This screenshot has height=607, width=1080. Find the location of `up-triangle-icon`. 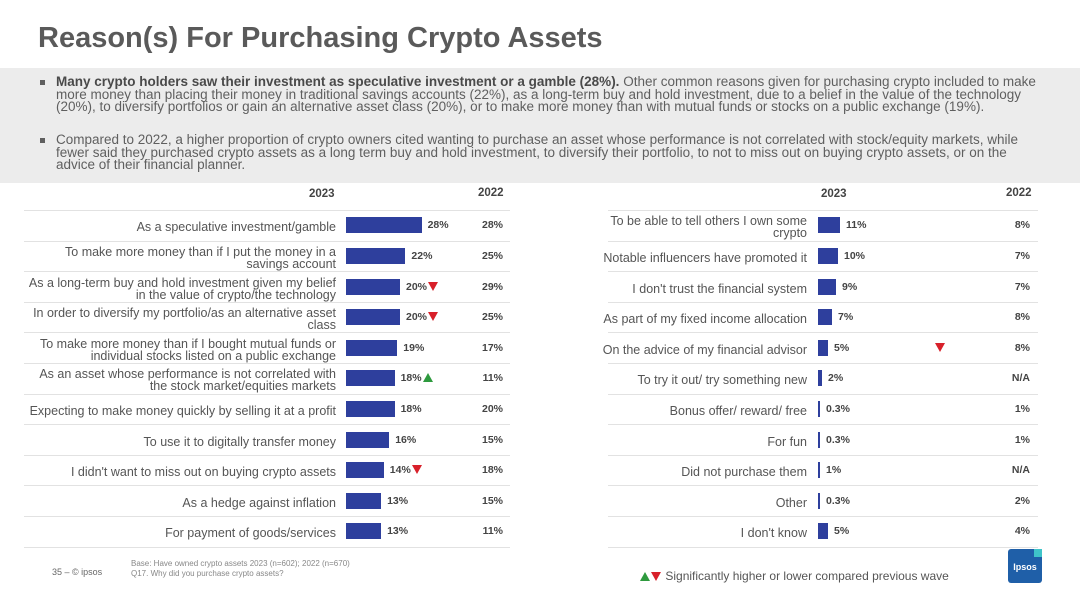

up-triangle-icon is located at coordinates (645, 577).